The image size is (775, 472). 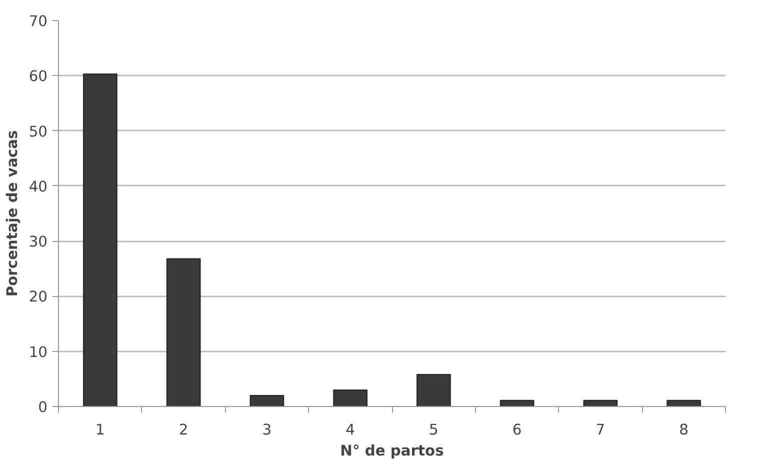 What do you see at coordinates (38, 21) in the screenshot?
I see `y-tick-label: 70` at bounding box center [38, 21].